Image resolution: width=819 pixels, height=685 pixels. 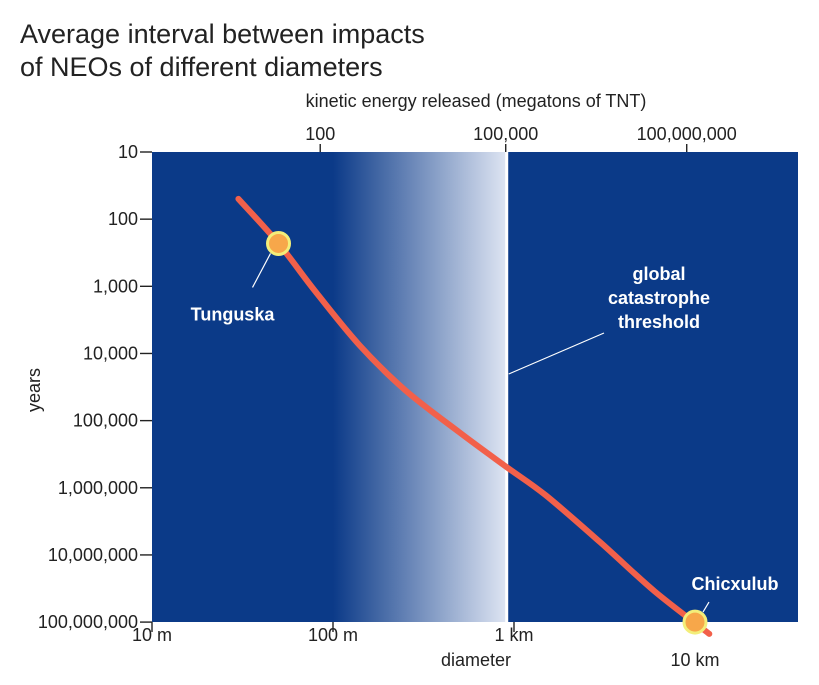 I want to click on y-tick-label: 100,000, so click(x=105, y=421).